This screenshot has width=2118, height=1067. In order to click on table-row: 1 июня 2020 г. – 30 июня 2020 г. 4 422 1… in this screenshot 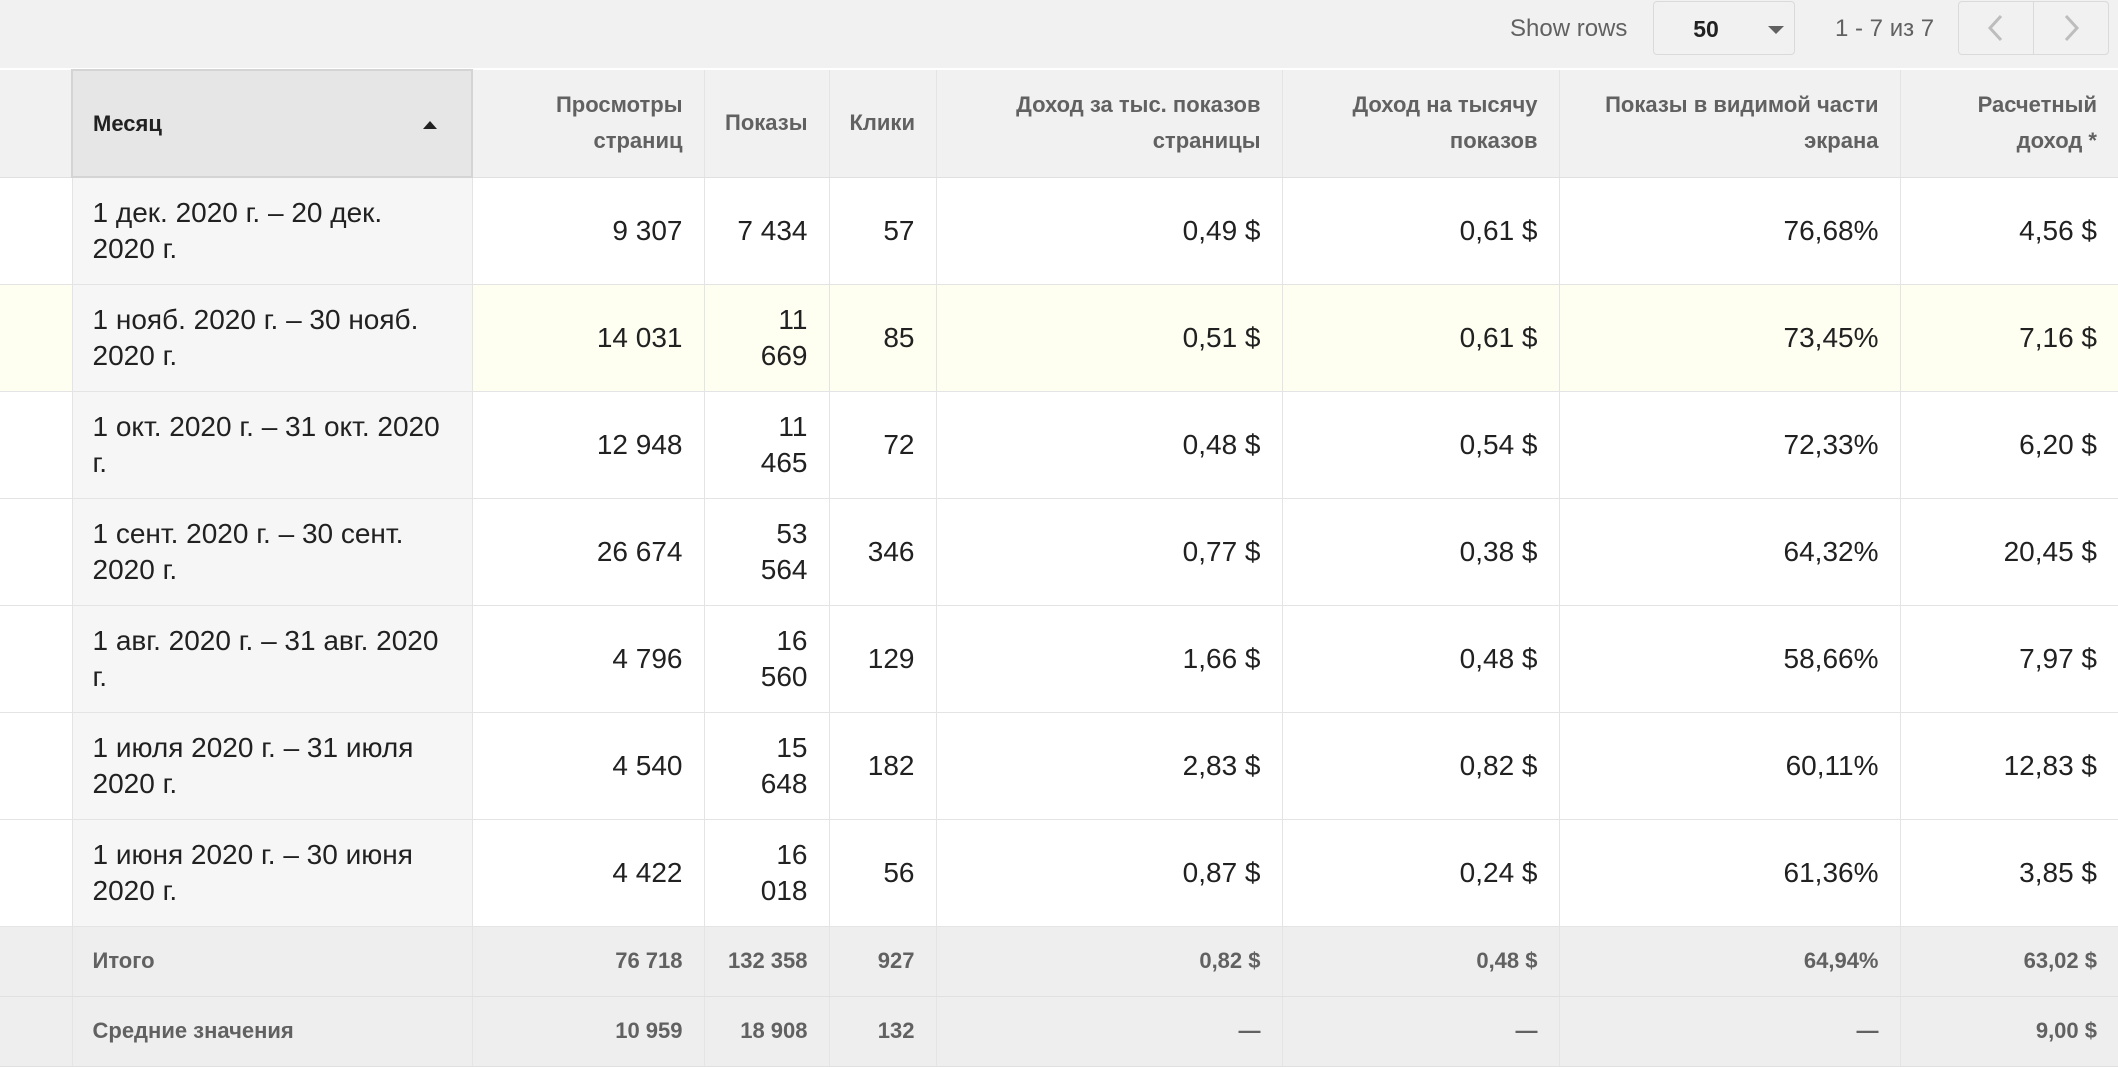, I will do `click(1059, 873)`.